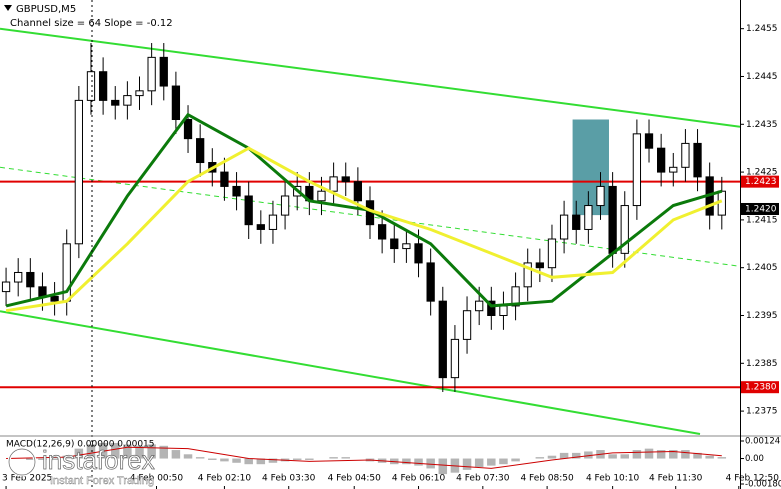 This screenshot has width=781, height=489. I want to click on macd-signal, so click(364, 457).